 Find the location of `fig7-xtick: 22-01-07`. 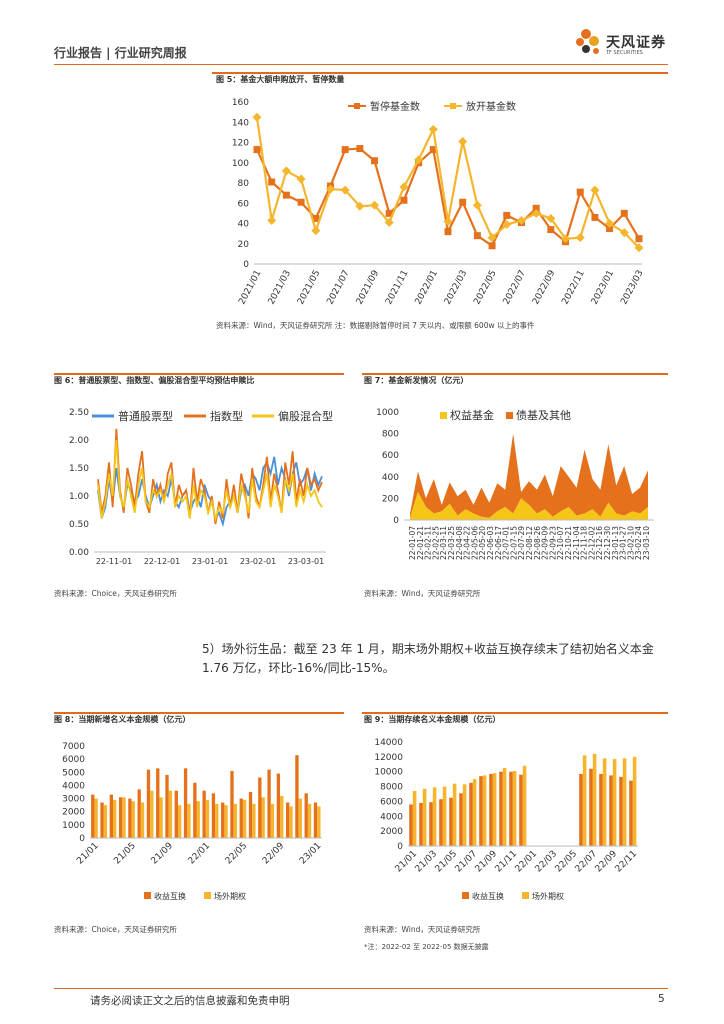

fig7-xtick: 22-01-07 is located at coordinates (412, 543).